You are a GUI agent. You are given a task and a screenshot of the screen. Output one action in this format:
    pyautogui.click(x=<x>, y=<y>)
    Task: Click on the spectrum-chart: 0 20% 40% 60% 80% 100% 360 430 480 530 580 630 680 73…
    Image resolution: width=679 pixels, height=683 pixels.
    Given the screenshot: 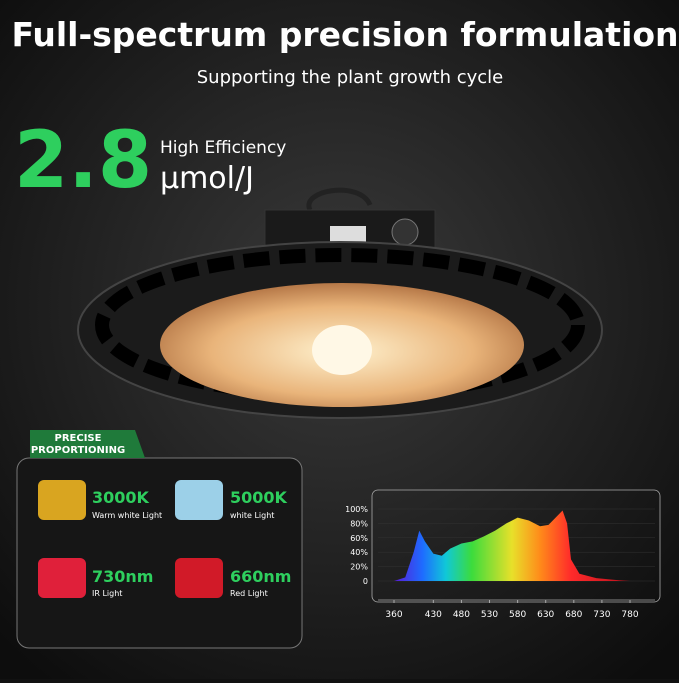 What is the action you would take?
    pyautogui.click(x=500, y=562)
    